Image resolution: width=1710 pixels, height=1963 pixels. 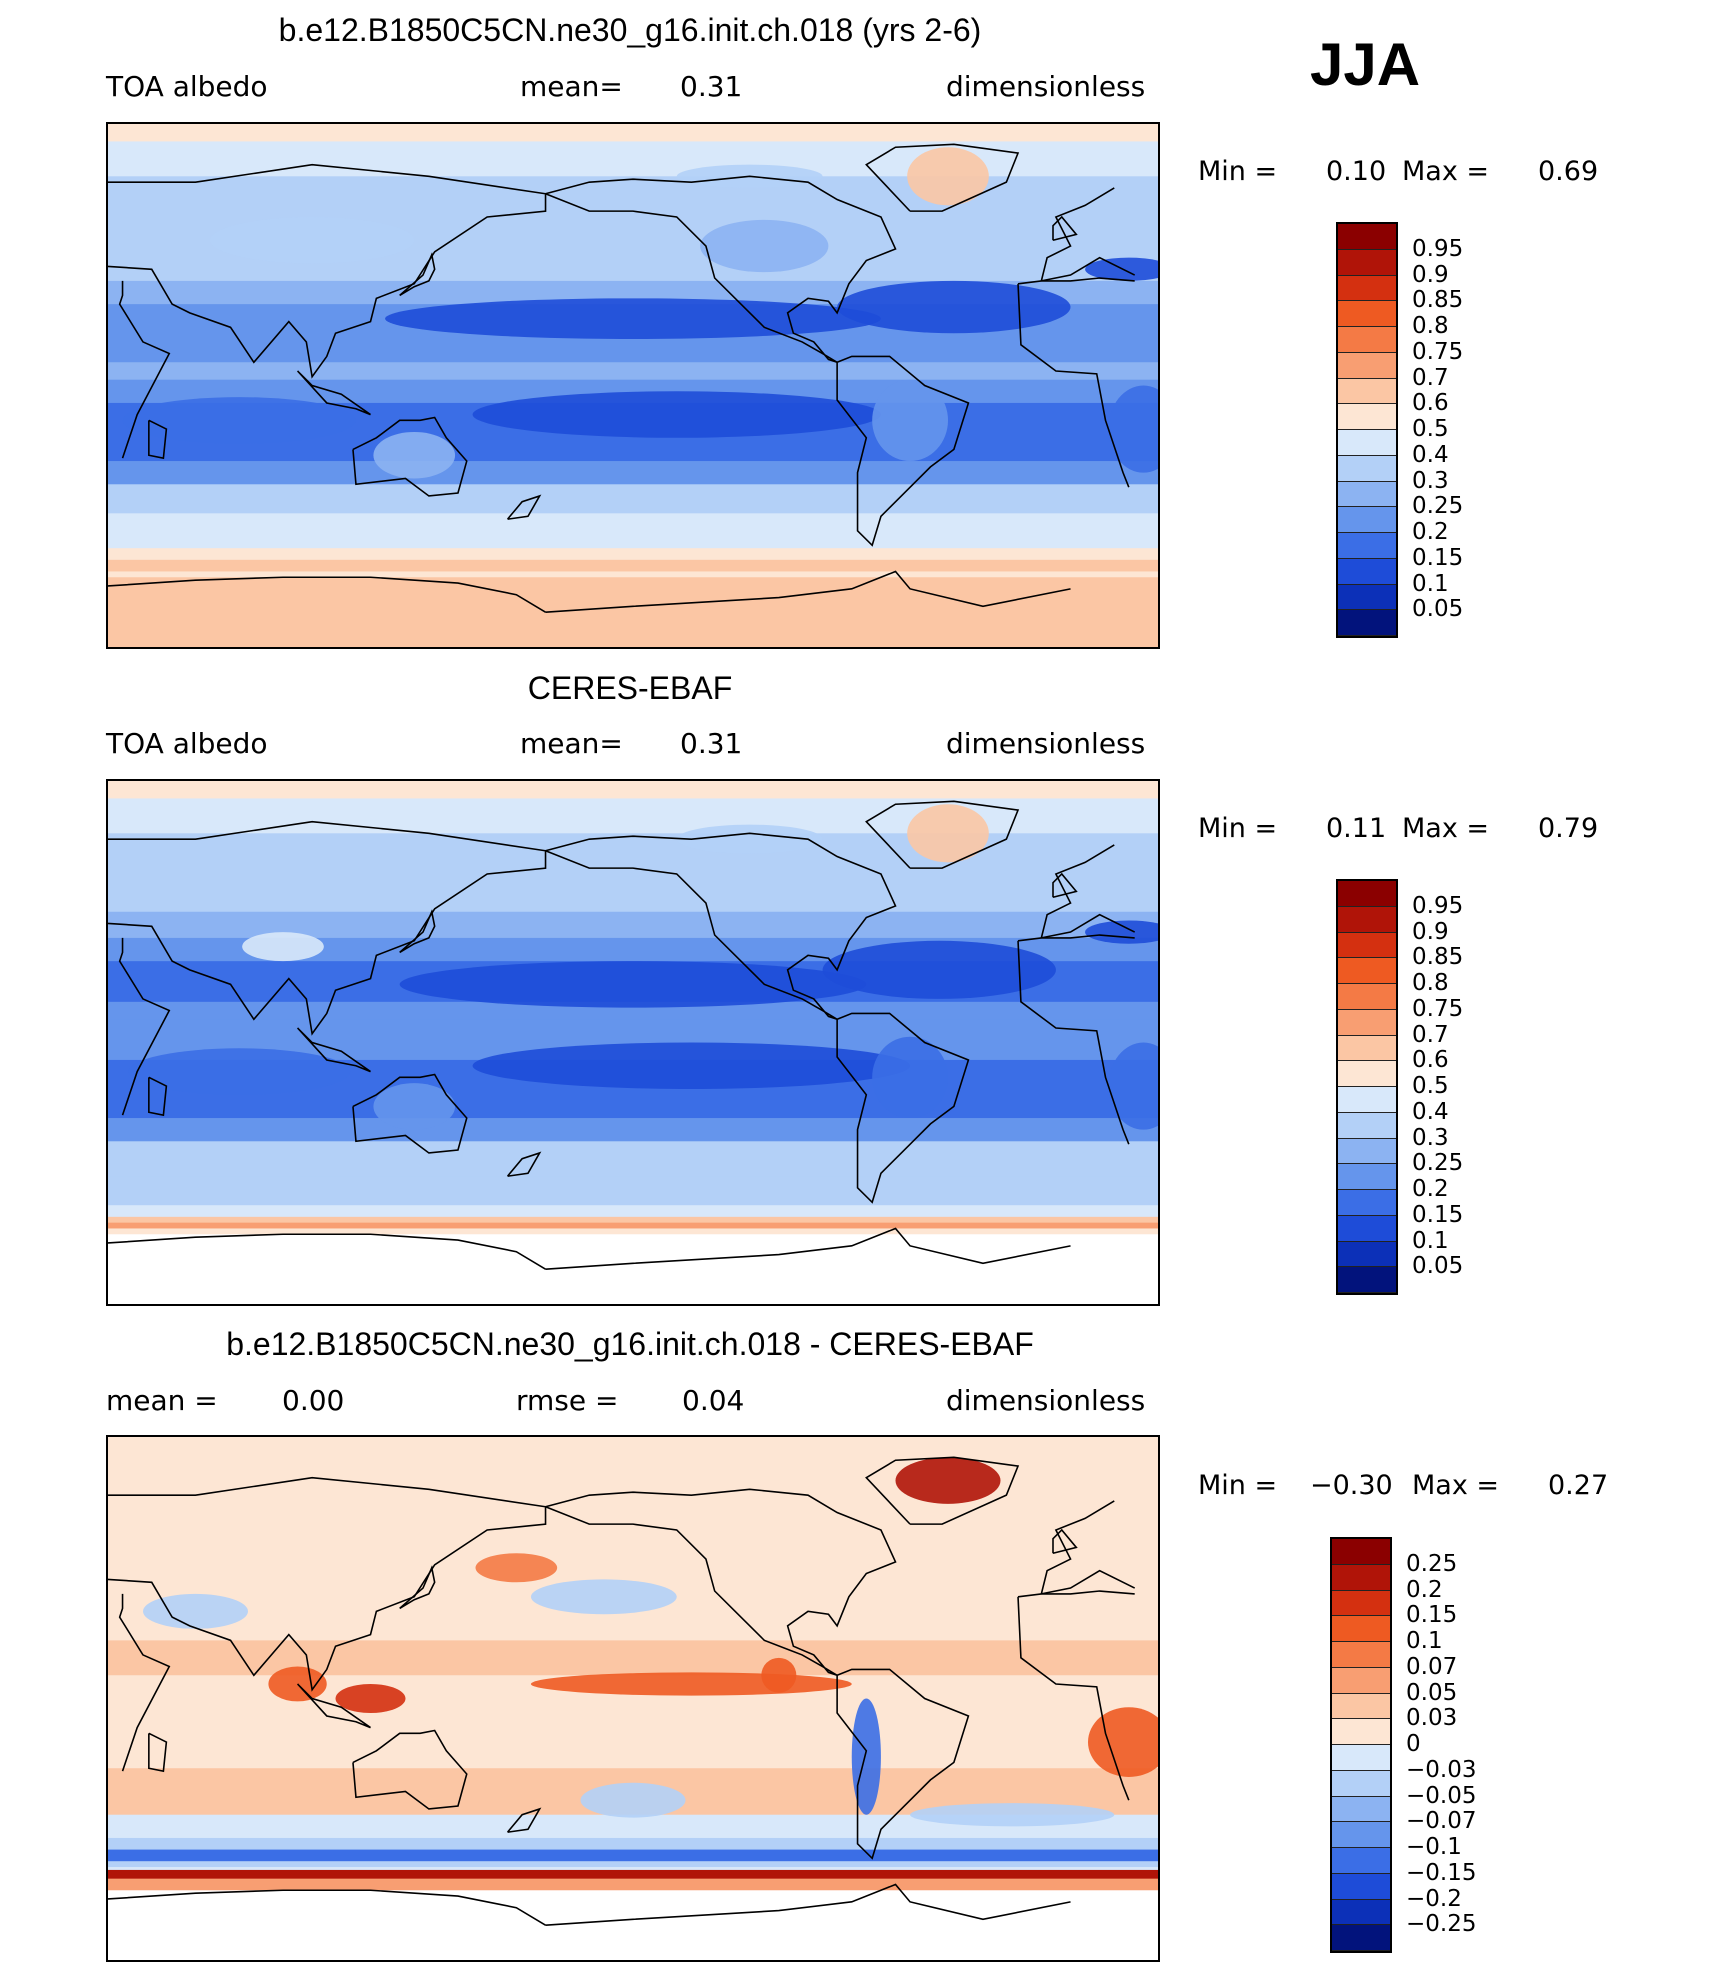 What do you see at coordinates (1238, 171) in the screenshot?
I see `panel-1-min-label: Min =` at bounding box center [1238, 171].